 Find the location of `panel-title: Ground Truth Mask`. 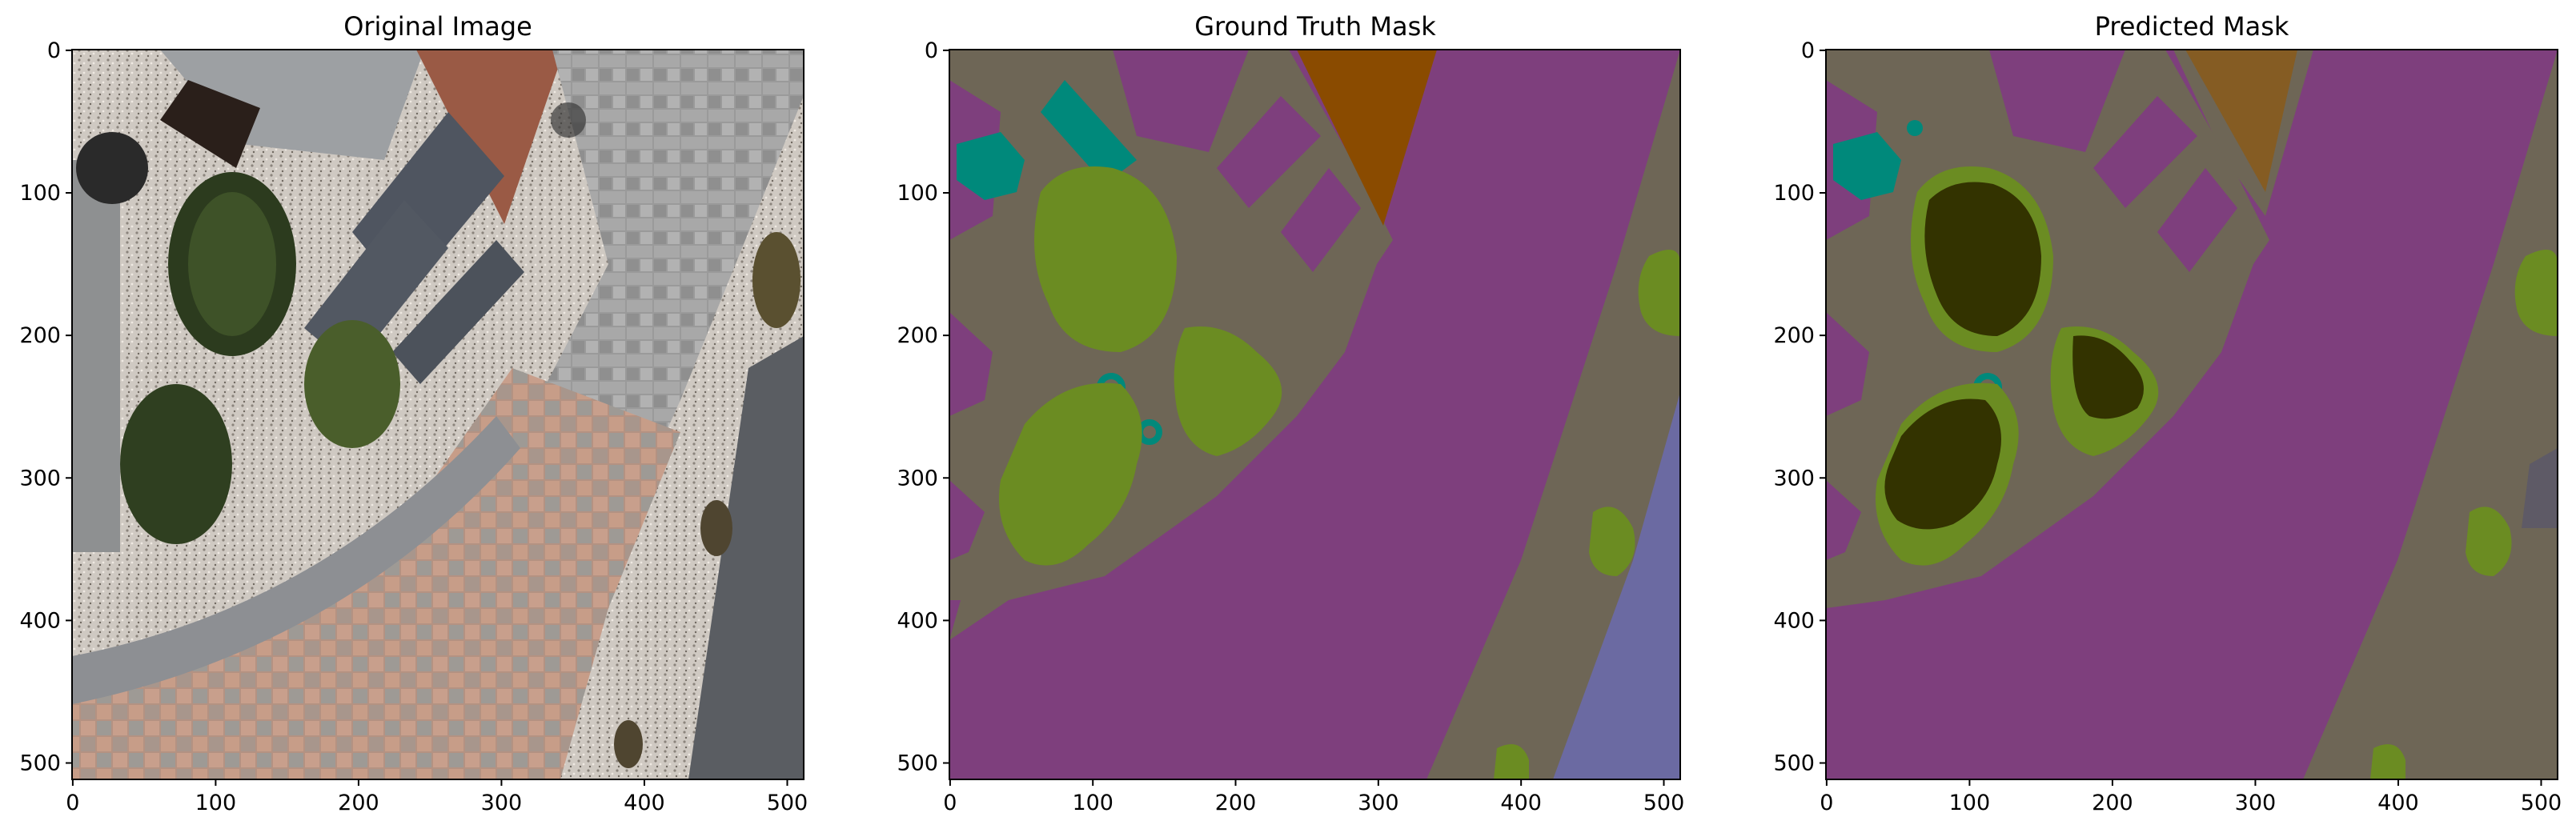

panel-title: Ground Truth Mask is located at coordinates (1315, 26).